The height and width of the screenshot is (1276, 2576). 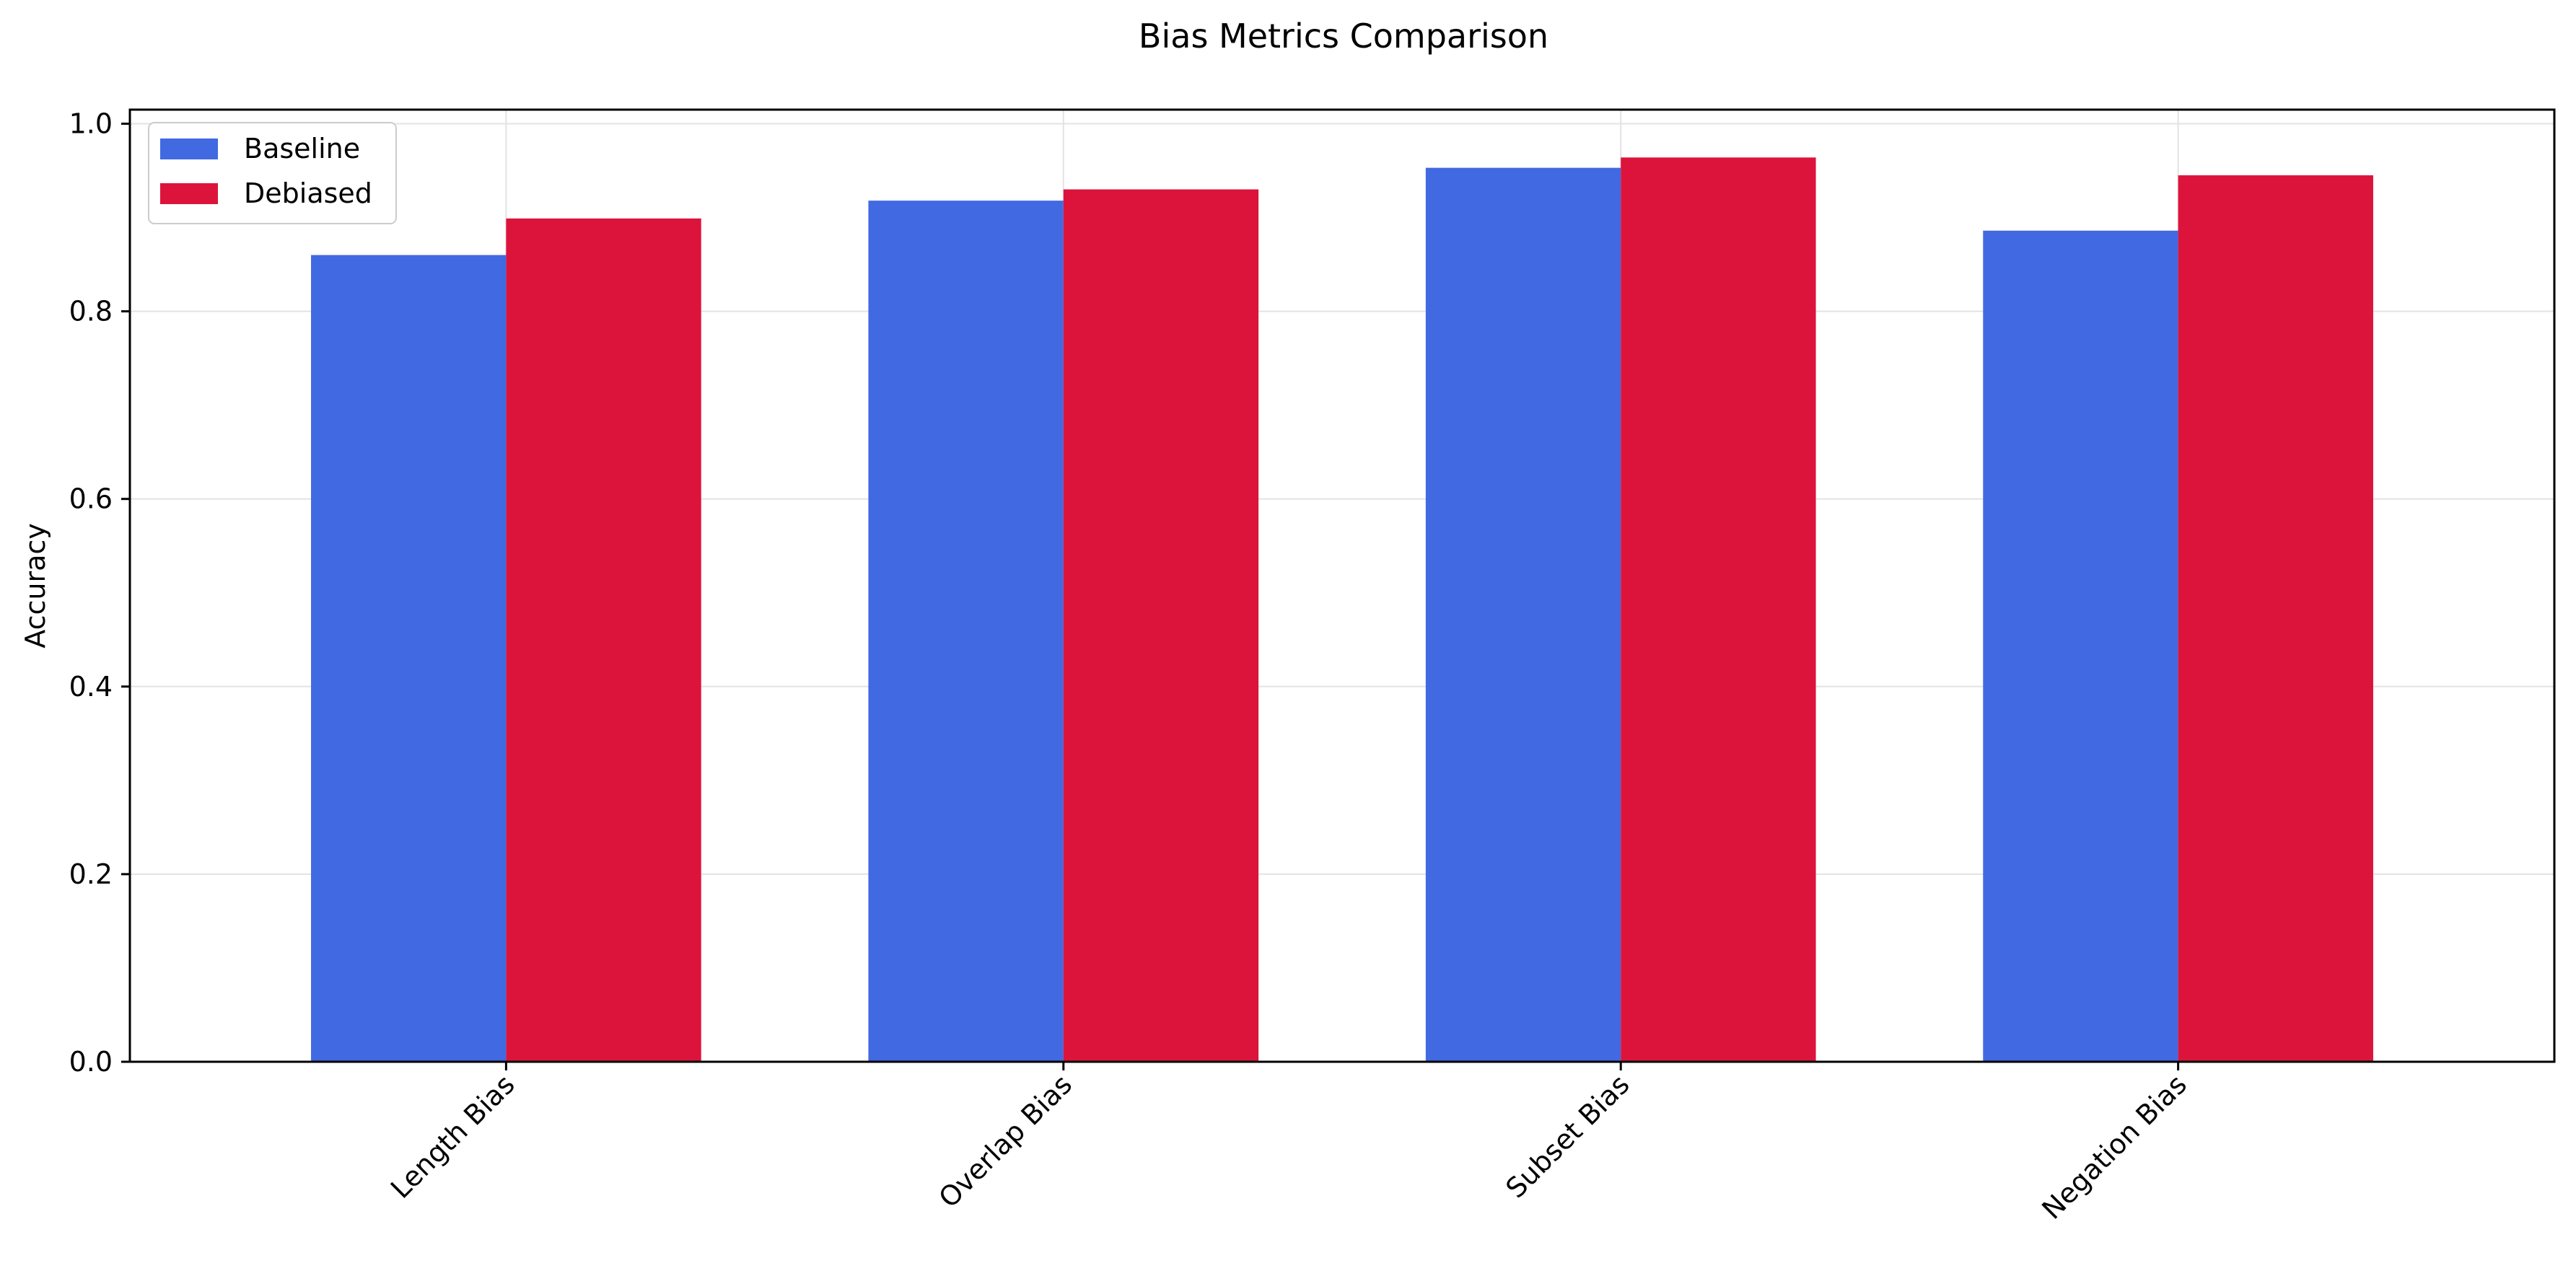 I want to click on y-tick-label: 0.2, so click(x=91, y=874).